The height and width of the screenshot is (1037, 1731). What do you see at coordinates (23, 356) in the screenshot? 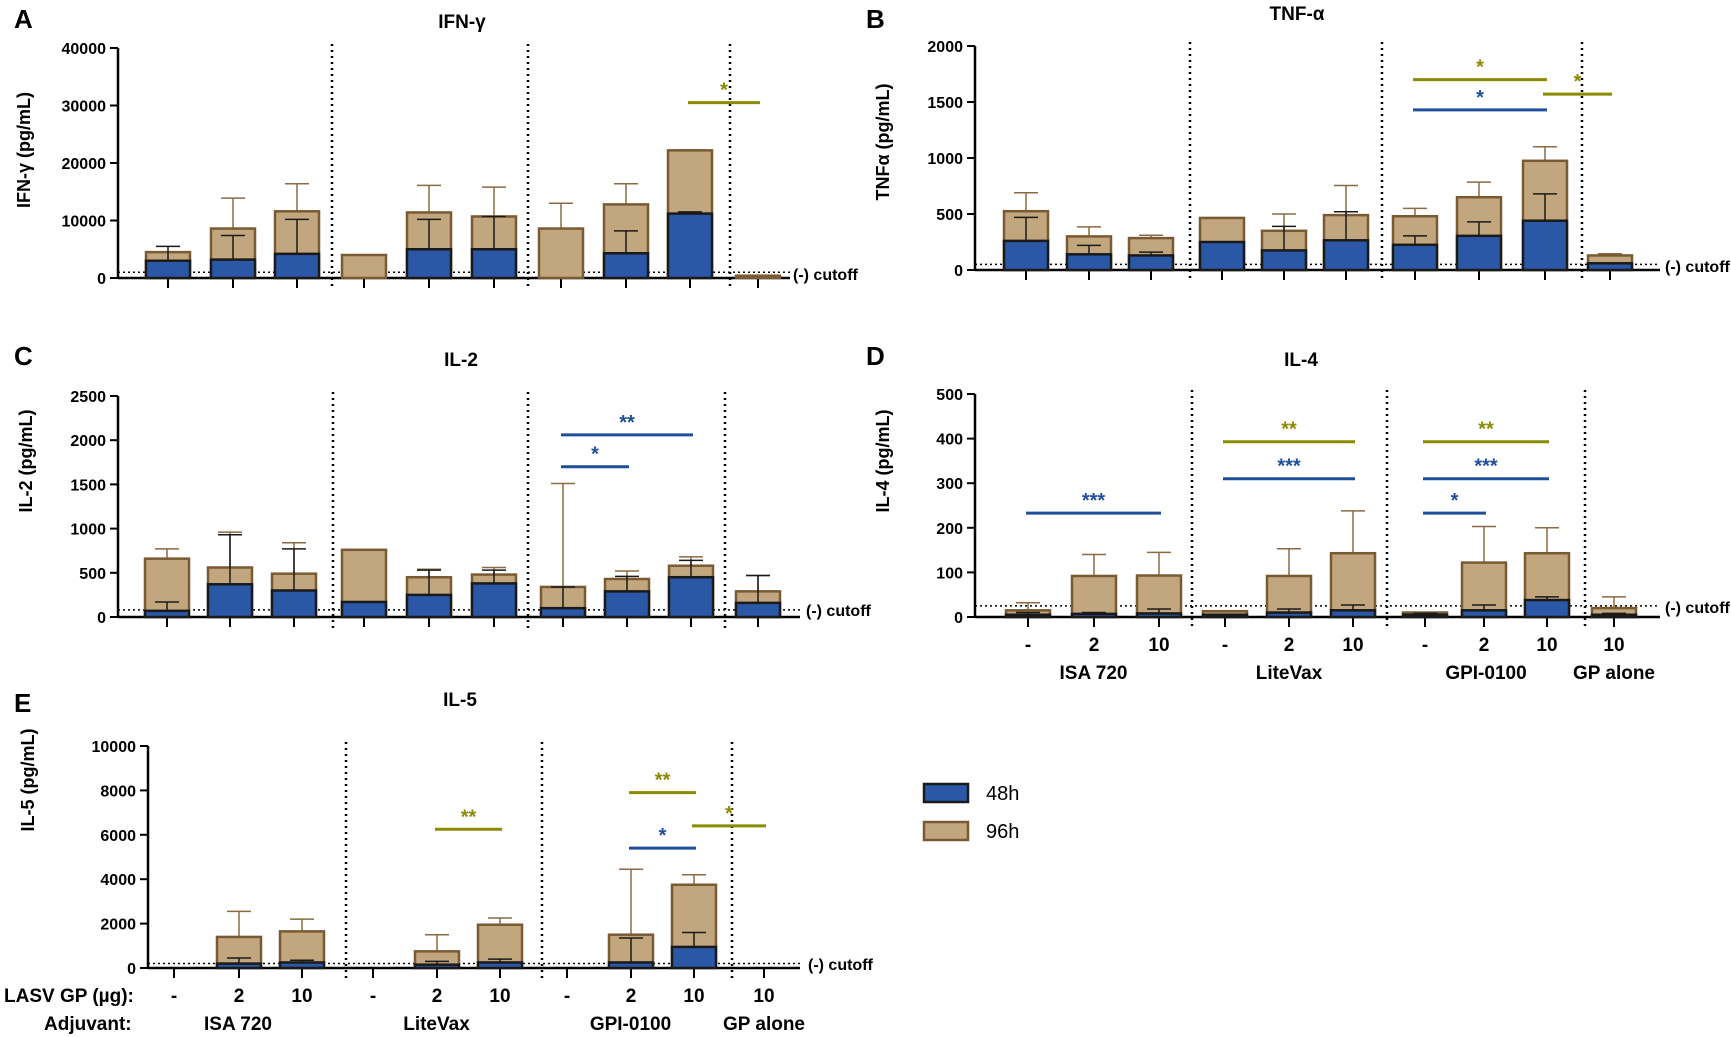
I see `panel-letter-c: C` at bounding box center [23, 356].